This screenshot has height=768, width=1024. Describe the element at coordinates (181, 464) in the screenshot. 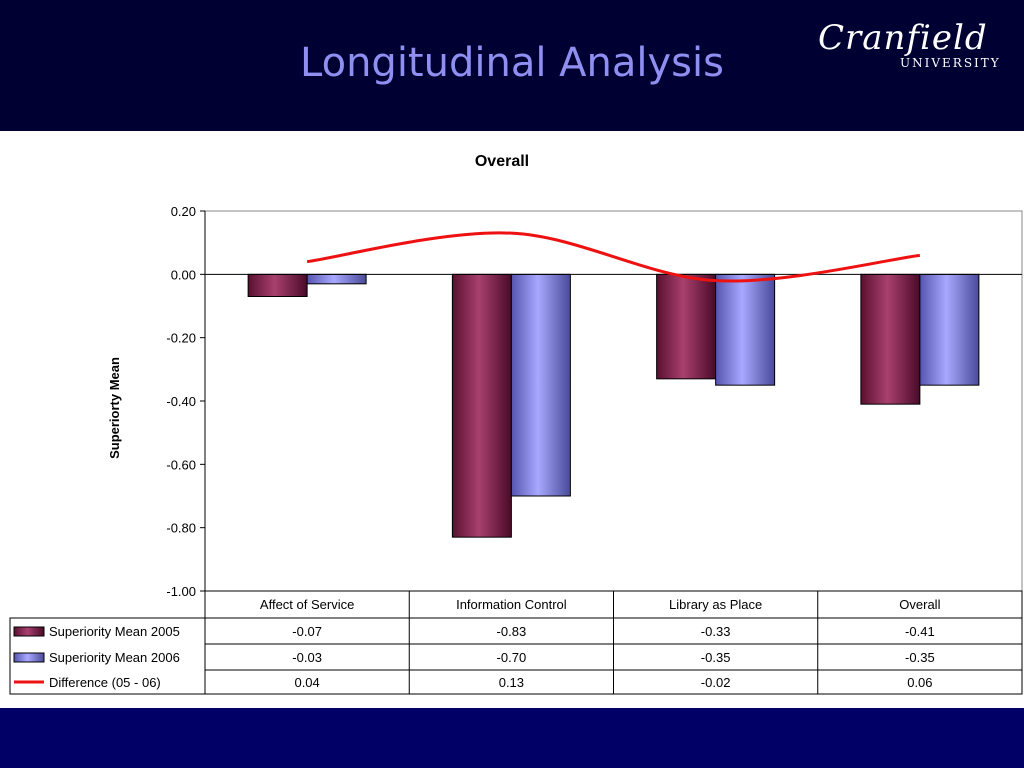

I see `y-tick-label: -0.60` at that location.